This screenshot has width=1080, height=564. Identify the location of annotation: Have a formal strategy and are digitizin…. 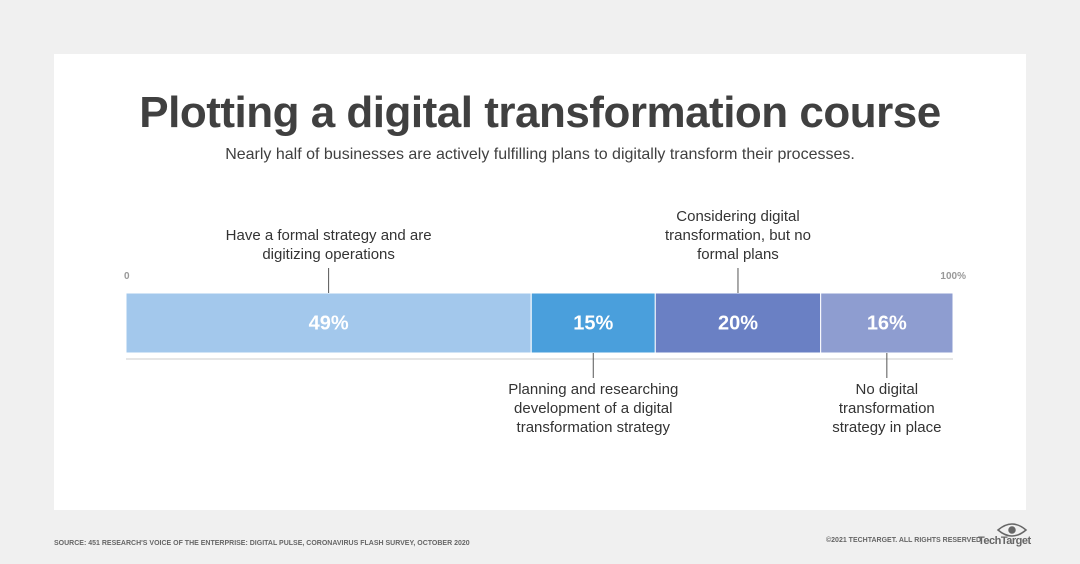
(328, 245).